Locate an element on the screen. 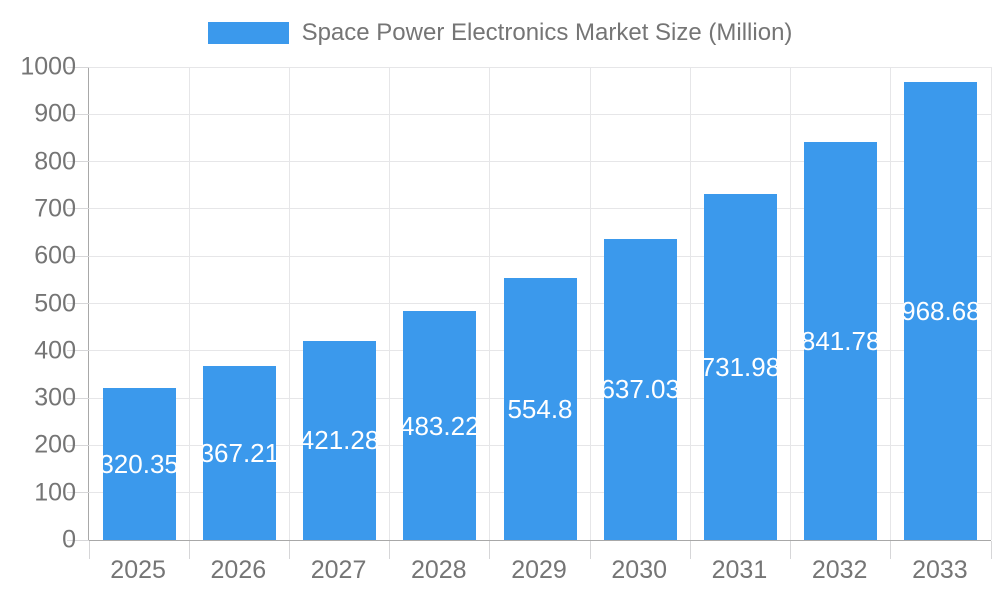 Image resolution: width=1000 pixels, height=600 pixels. bar-2032: 841.78 is located at coordinates (840, 340).